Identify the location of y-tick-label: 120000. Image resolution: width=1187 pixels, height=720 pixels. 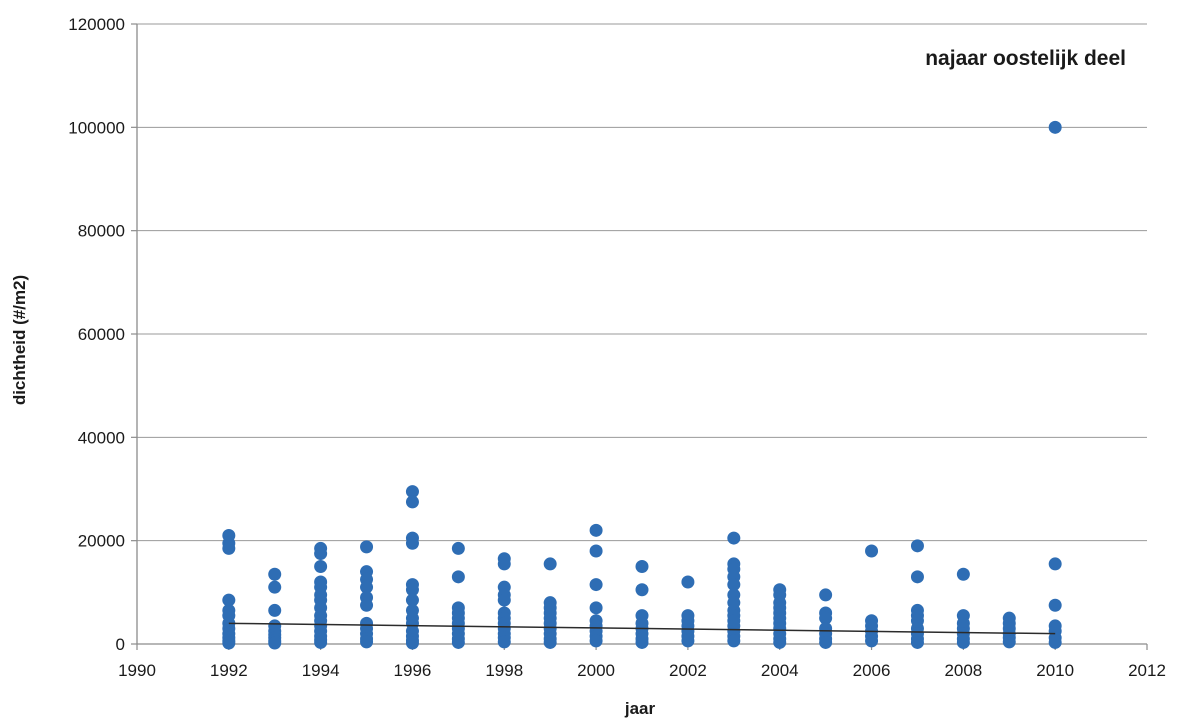
(96, 24).